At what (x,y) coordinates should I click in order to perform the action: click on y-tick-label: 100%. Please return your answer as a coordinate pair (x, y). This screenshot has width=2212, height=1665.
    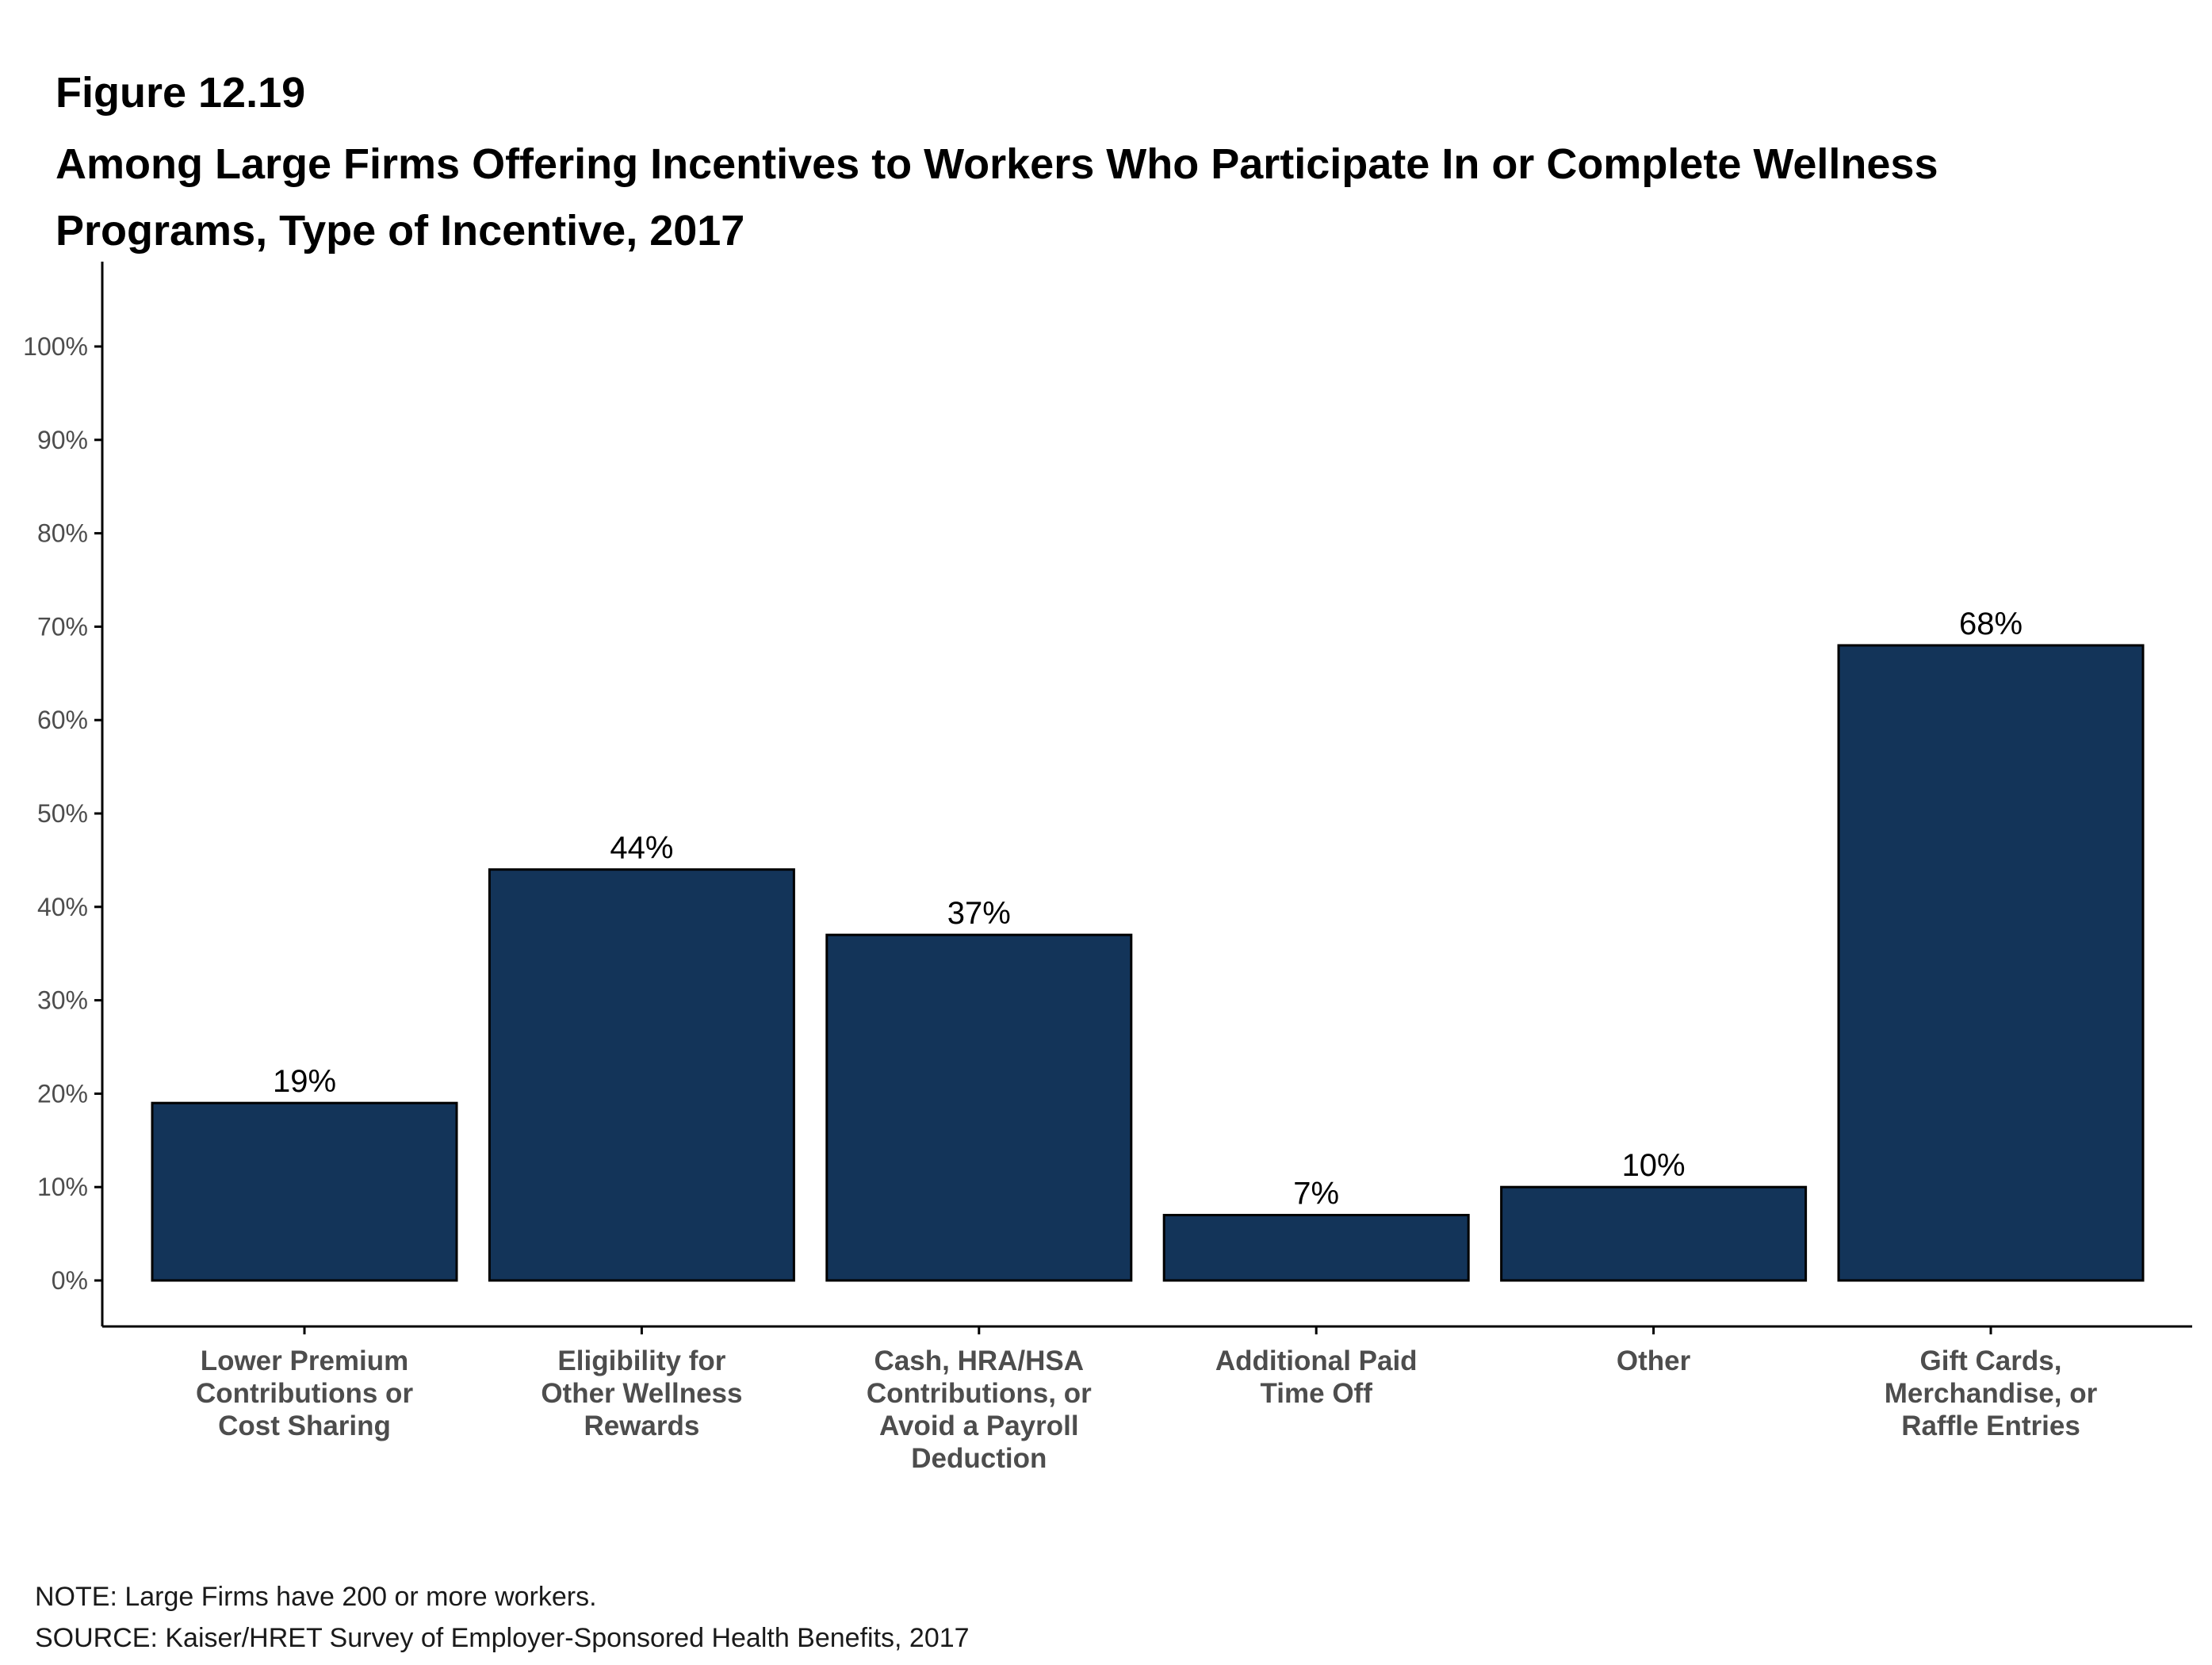
    Looking at the image, I should click on (56, 346).